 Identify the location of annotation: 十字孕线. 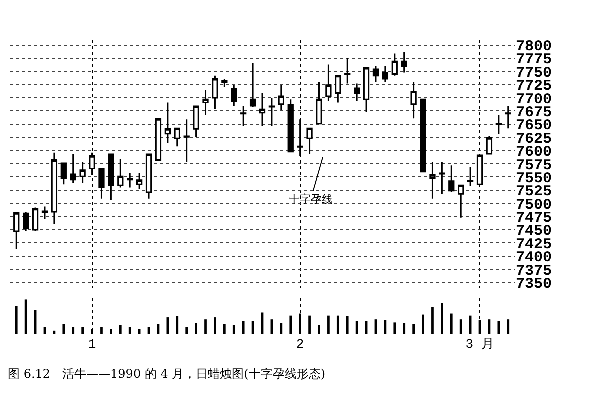
(311, 199).